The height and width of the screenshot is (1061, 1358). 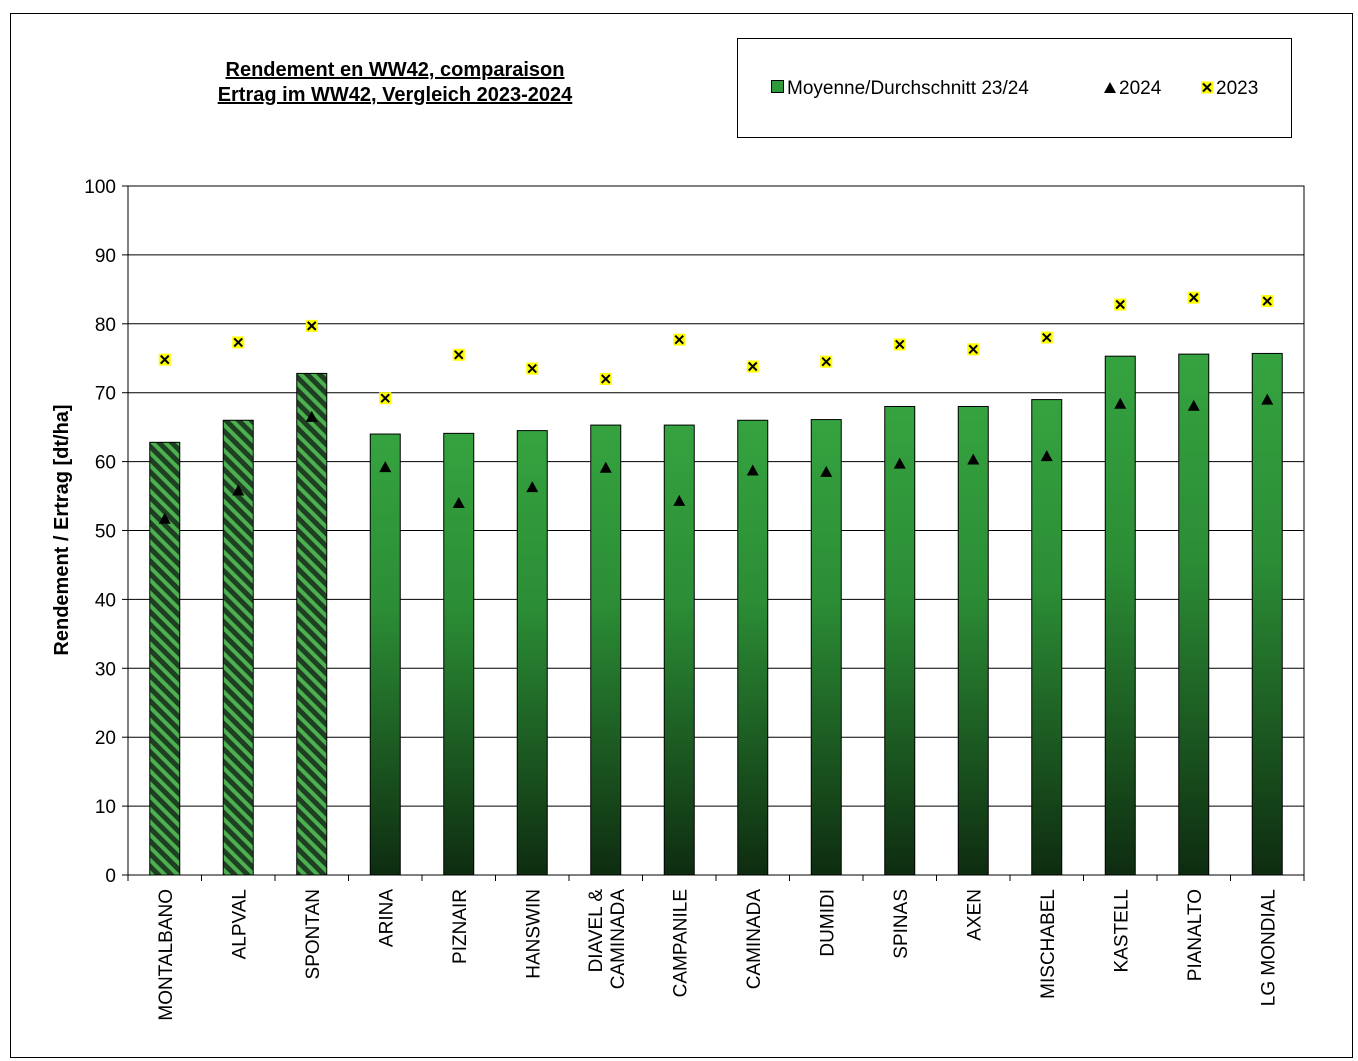 I want to click on x-tick-label-line: MONTALBANO, so click(x=166, y=955).